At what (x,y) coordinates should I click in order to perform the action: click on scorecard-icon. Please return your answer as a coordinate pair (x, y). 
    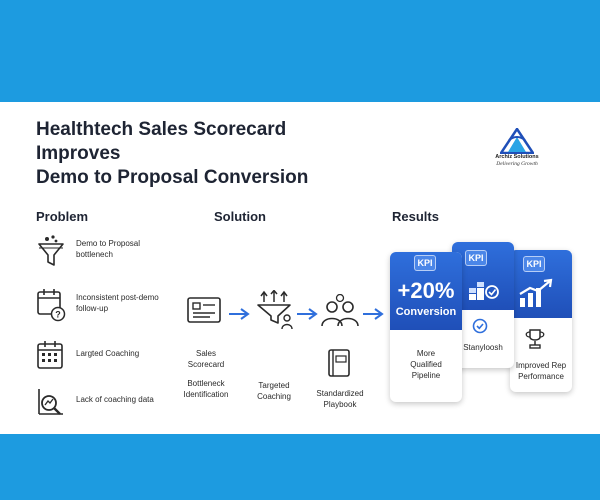
    Looking at the image, I should click on (204, 310).